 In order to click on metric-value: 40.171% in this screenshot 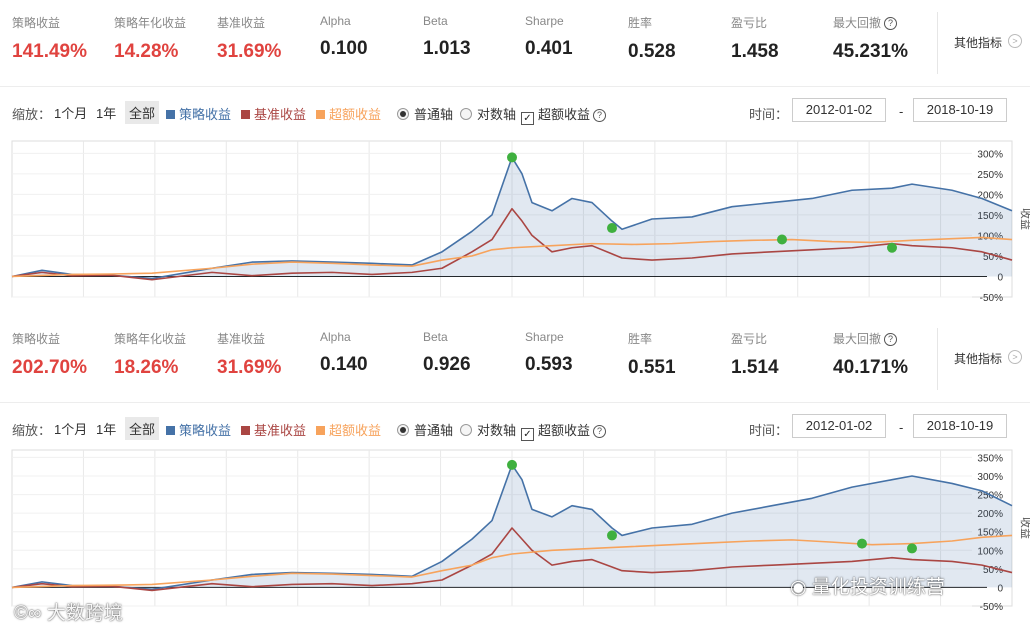, I will do `click(871, 367)`.